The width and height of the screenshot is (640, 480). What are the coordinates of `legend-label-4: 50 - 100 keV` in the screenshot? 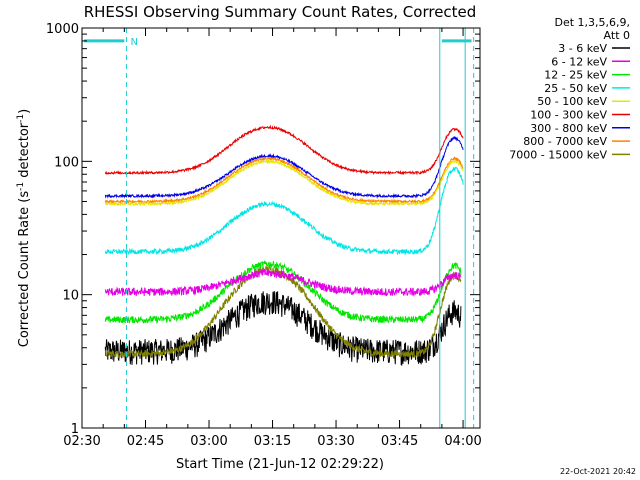 It's located at (572, 101).